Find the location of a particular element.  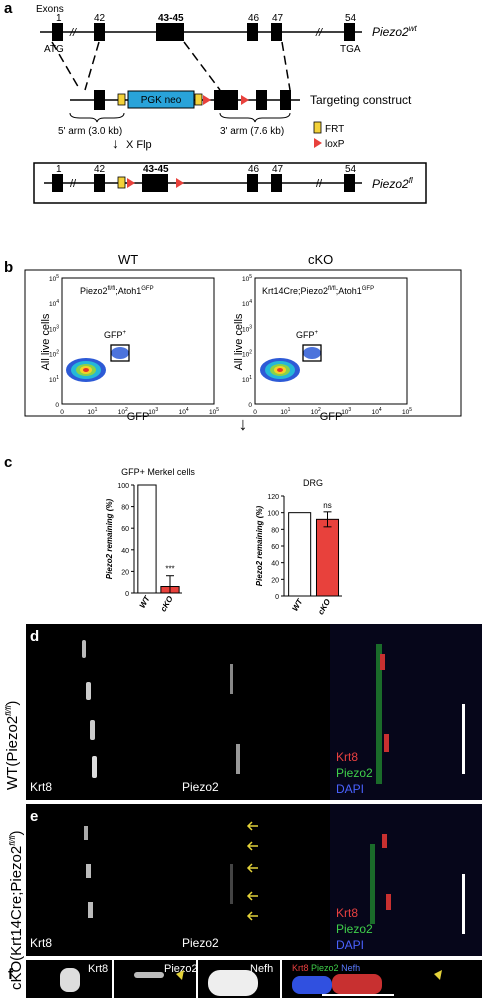

wt-exon-label-47: 47 is located at coordinates (278, 18).